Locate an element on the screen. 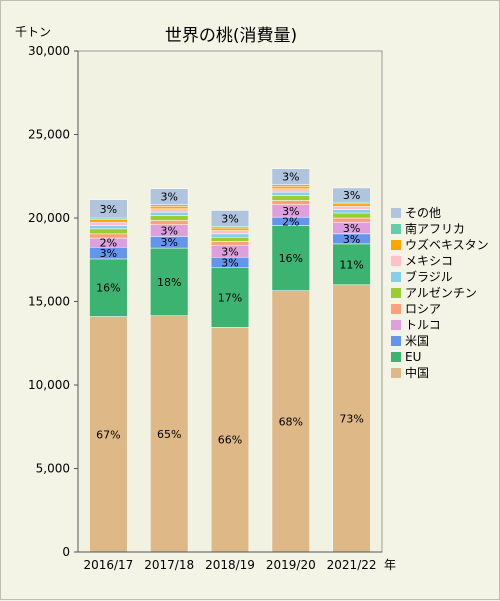  legend-label: アルゼンチン is located at coordinates (441, 293).